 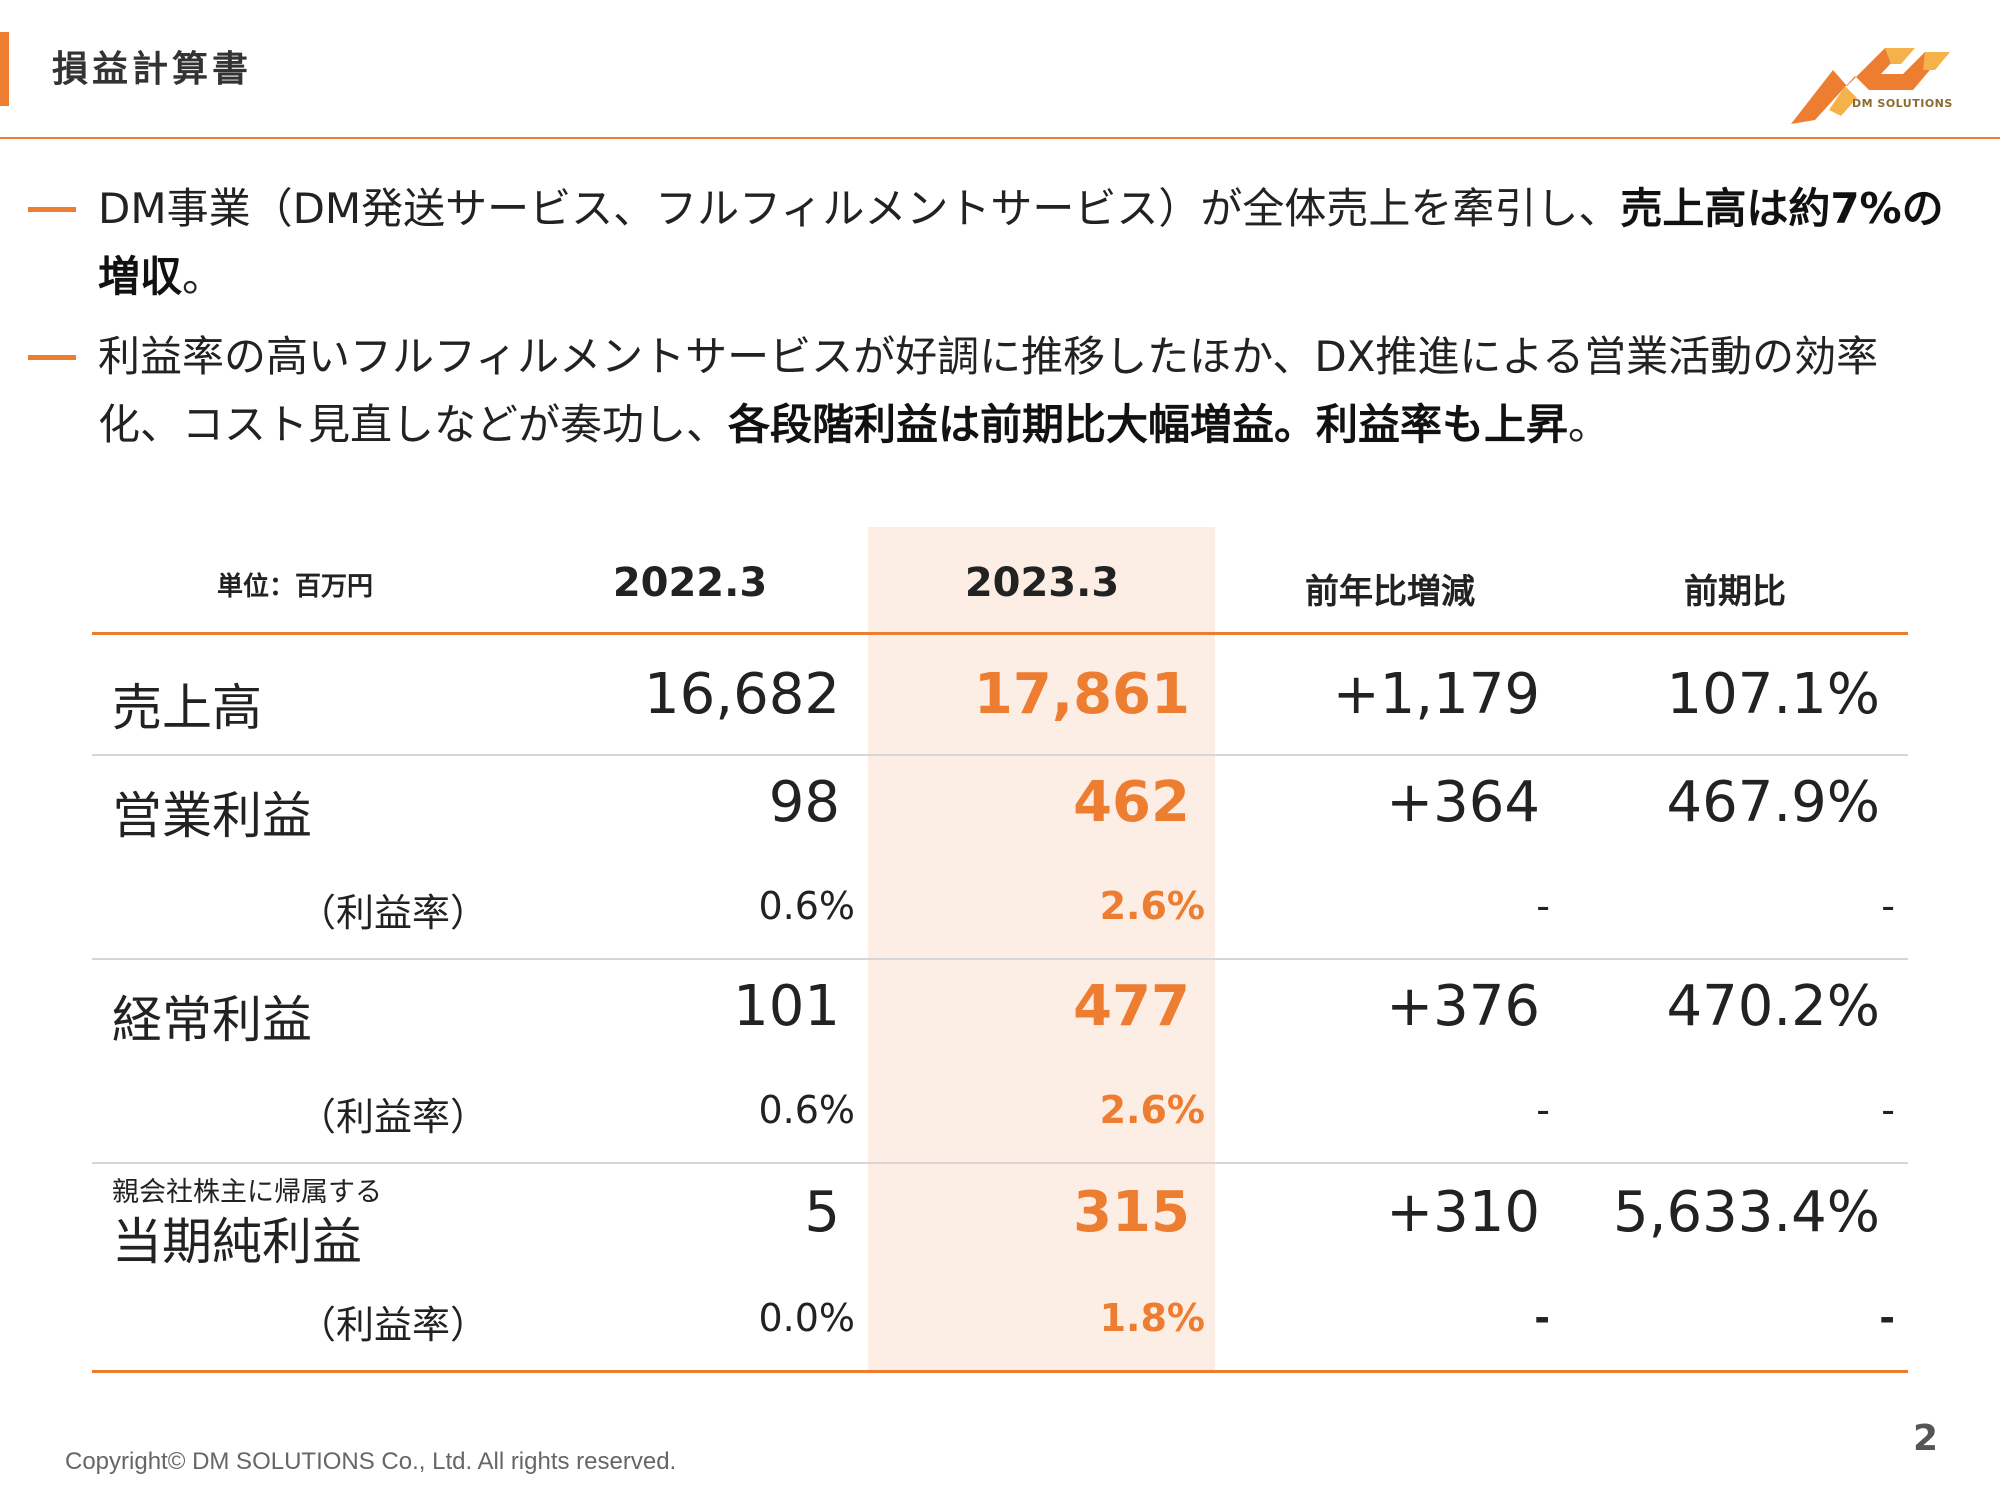 What do you see at coordinates (1041, 949) in the screenshot?
I see `current-year-highlight` at bounding box center [1041, 949].